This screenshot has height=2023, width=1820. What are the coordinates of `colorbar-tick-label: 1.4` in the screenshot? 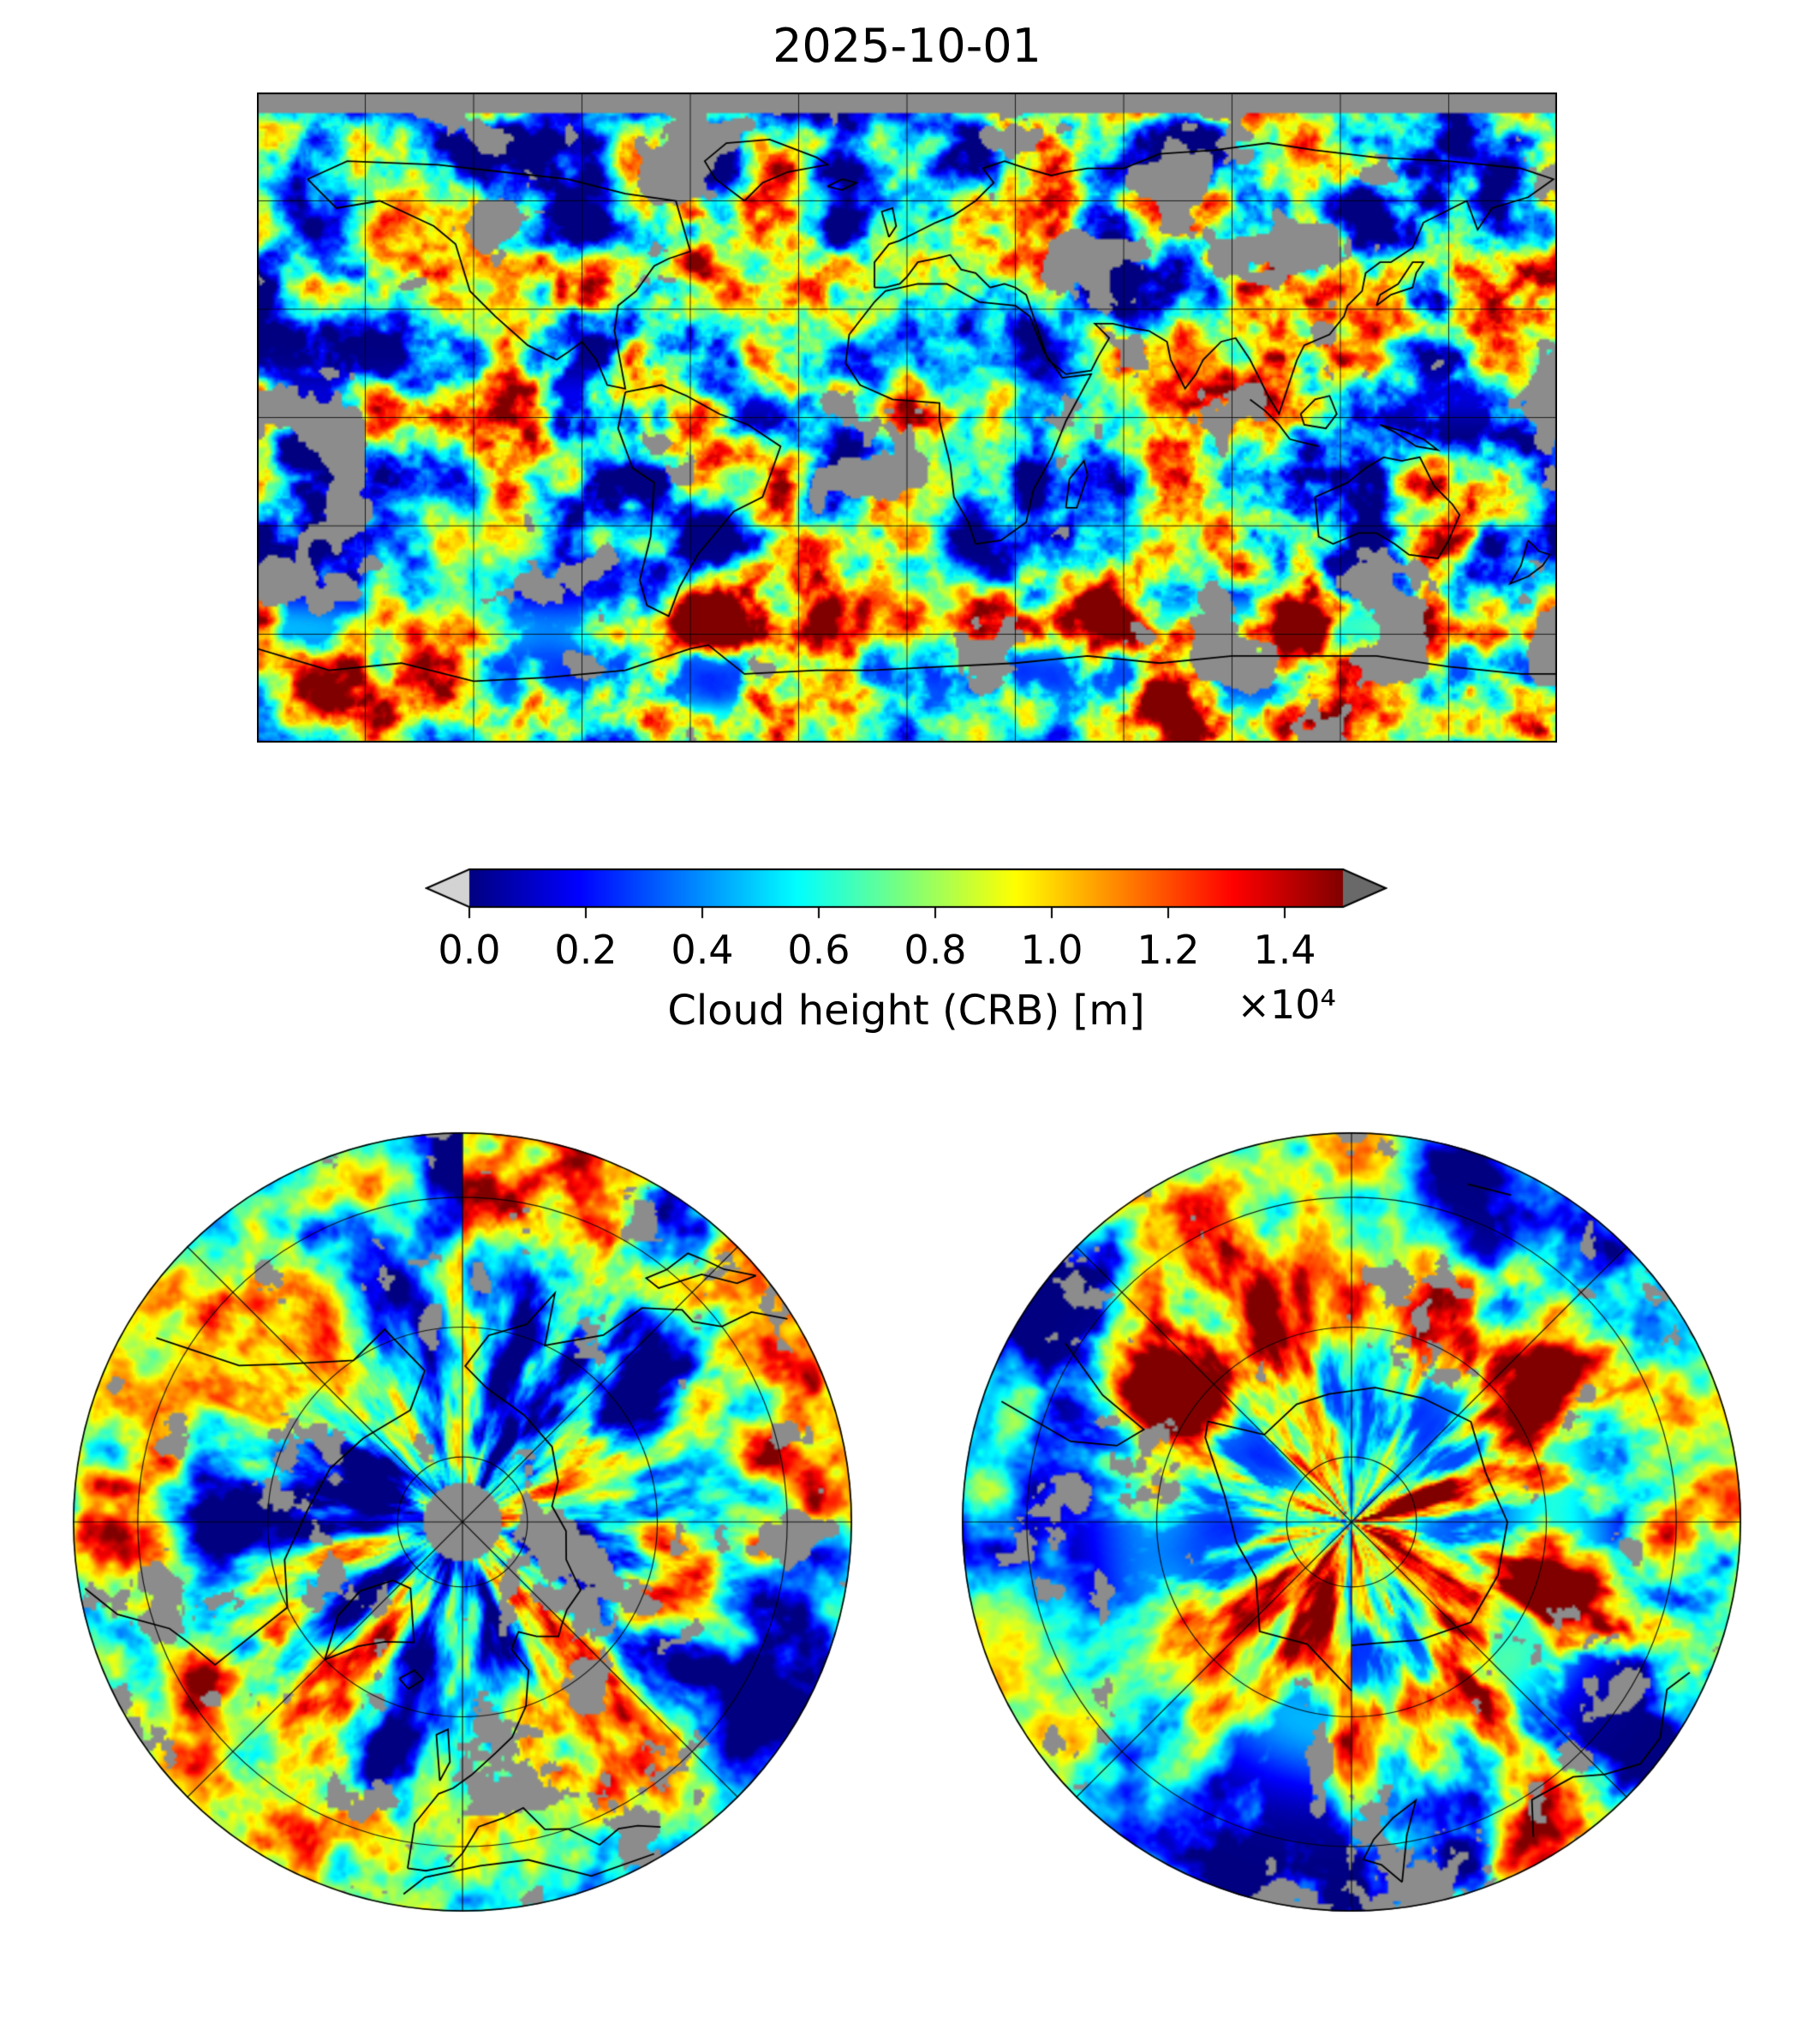 It's located at (1284, 950).